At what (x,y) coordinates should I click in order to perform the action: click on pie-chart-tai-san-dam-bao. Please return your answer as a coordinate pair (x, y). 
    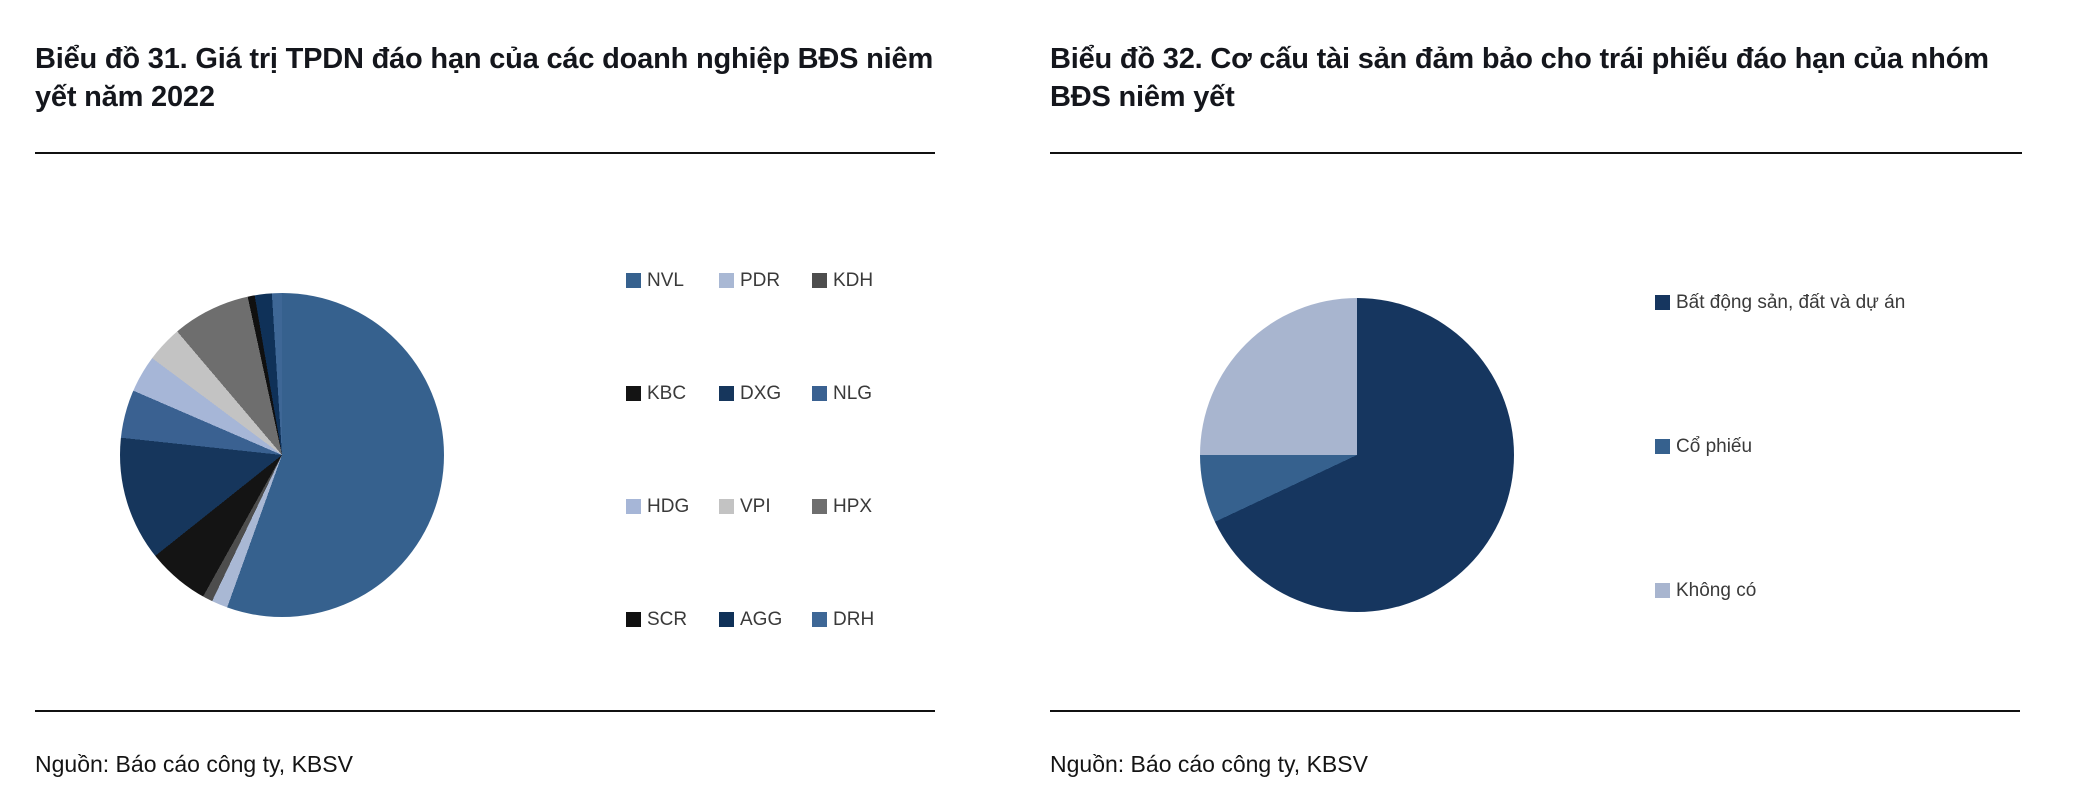
    Looking at the image, I should click on (1357, 455).